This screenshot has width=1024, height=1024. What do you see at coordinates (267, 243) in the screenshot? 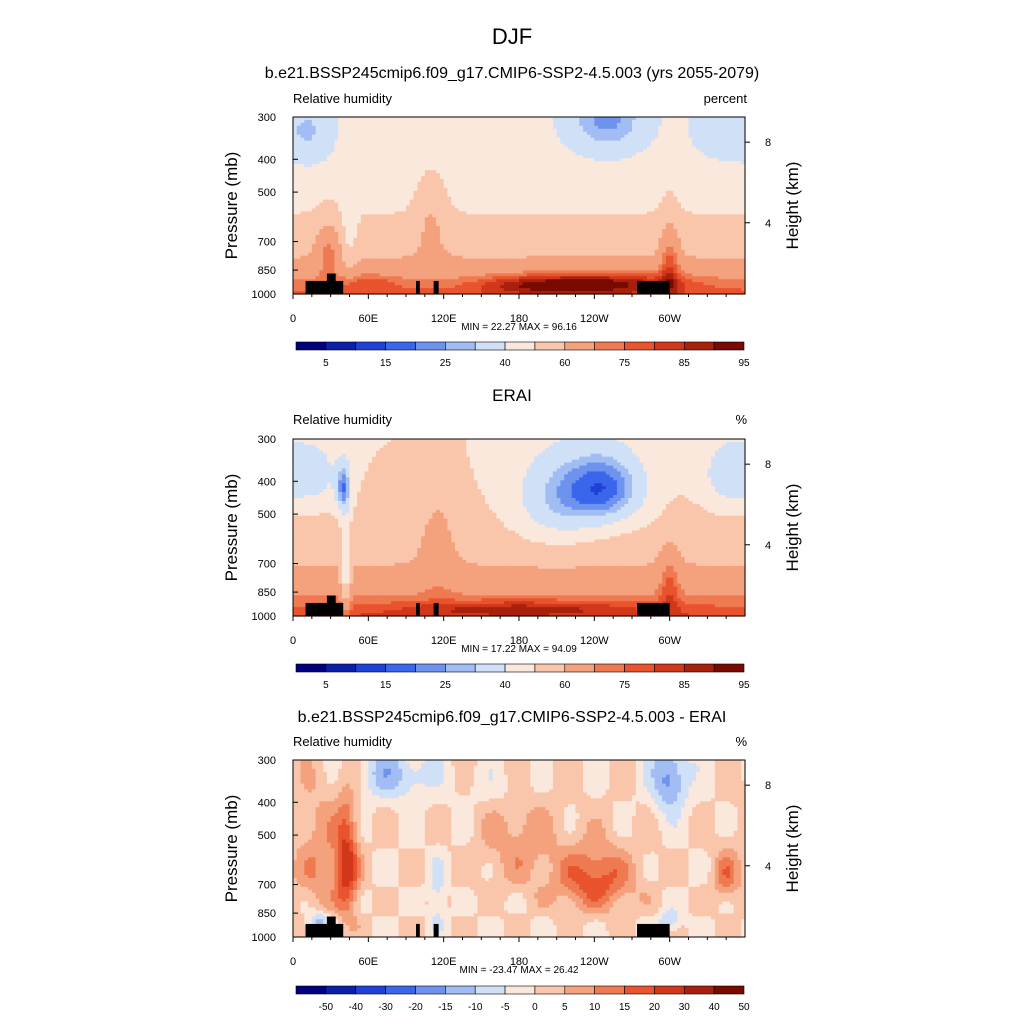
I see `y-tick-label: 700` at bounding box center [267, 243].